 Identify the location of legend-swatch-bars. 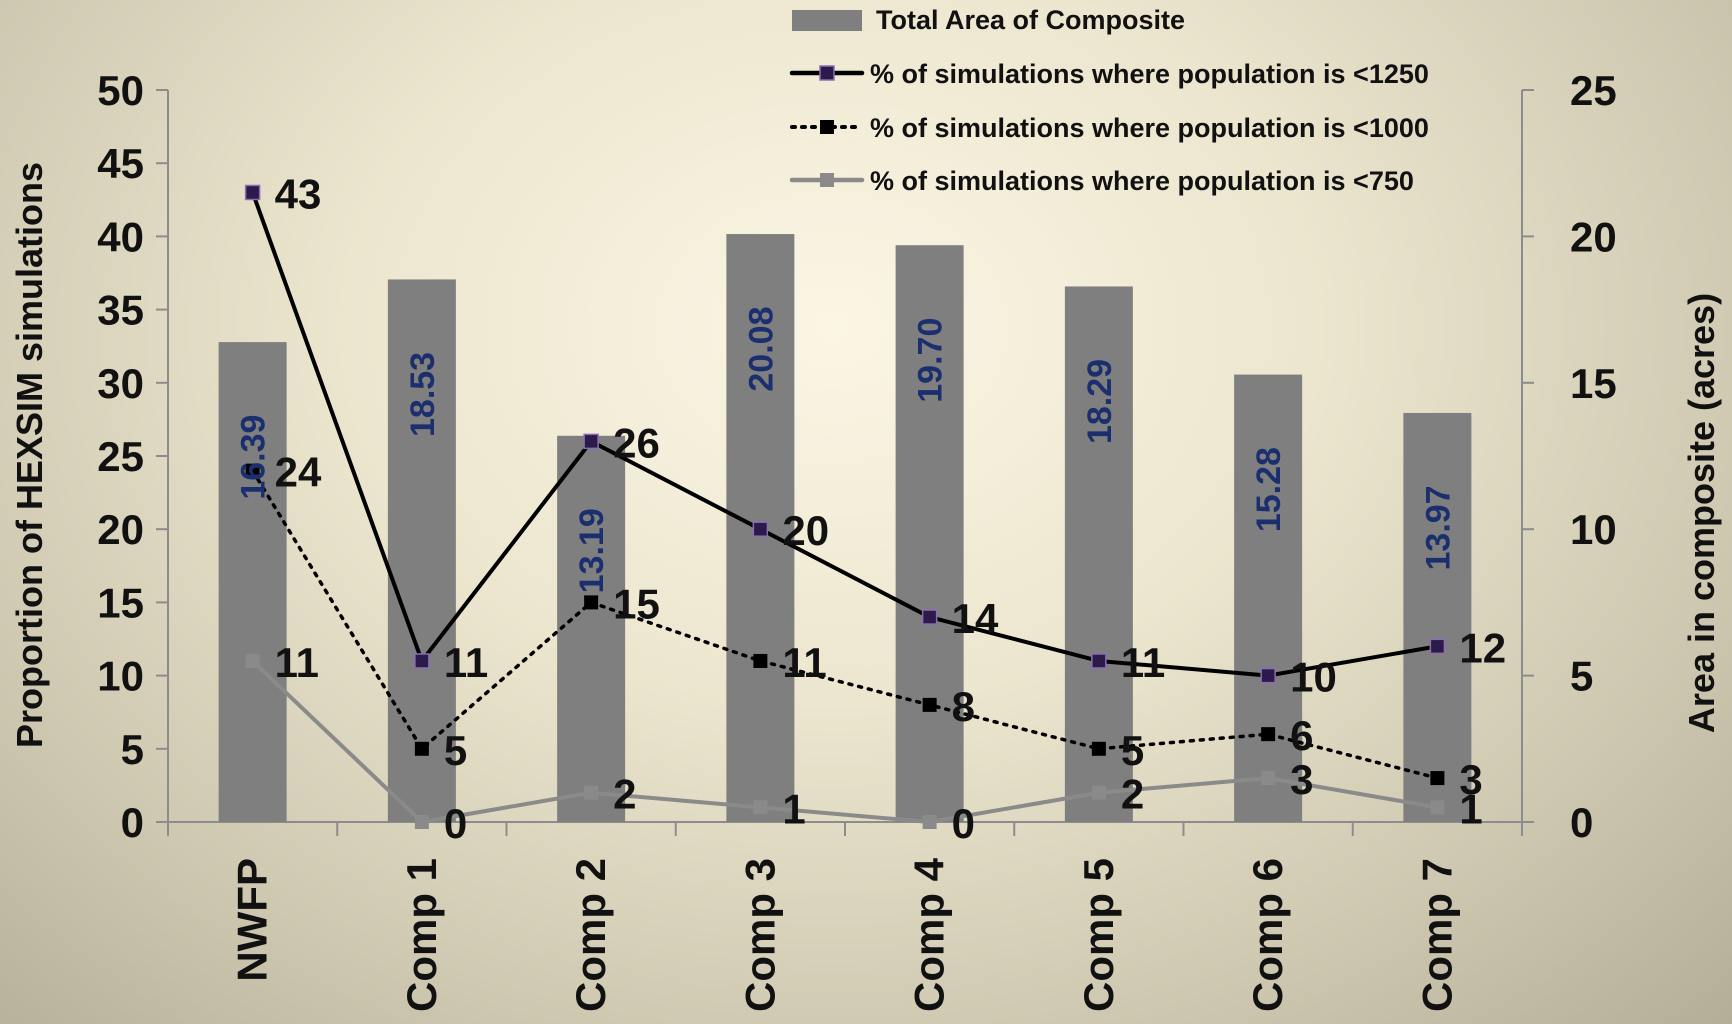
(827, 20).